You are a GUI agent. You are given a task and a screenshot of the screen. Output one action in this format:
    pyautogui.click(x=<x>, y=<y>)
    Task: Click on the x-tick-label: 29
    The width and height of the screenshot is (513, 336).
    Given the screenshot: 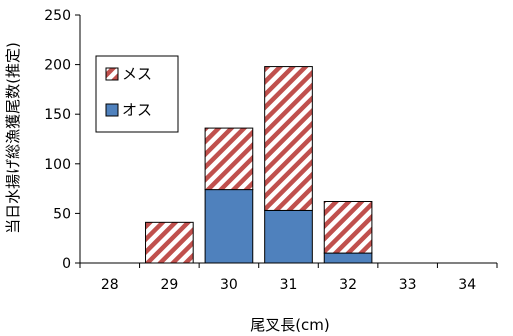 What is the action you would take?
    pyautogui.click(x=169, y=285)
    